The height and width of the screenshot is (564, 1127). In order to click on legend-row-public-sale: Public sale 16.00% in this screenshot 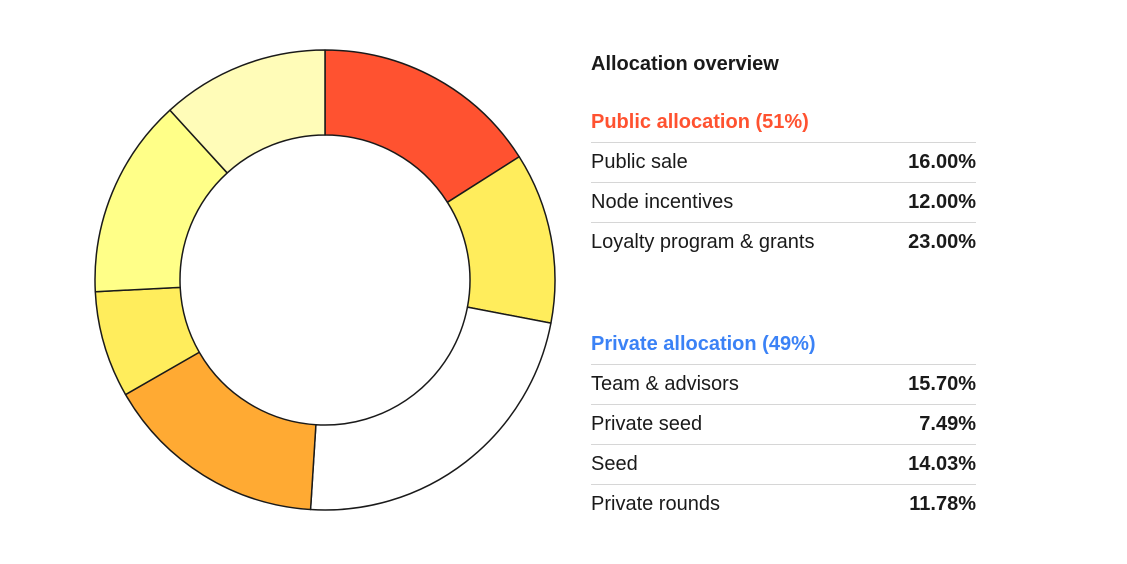, I will do `click(783, 162)`.